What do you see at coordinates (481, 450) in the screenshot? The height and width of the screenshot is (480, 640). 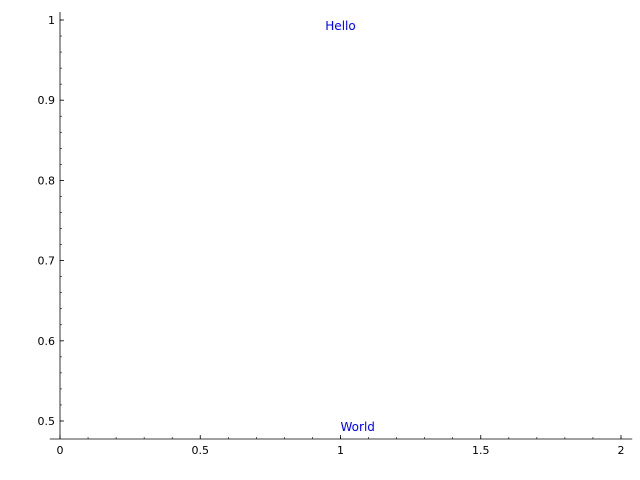 I see `x-tick-label: 1.5` at bounding box center [481, 450].